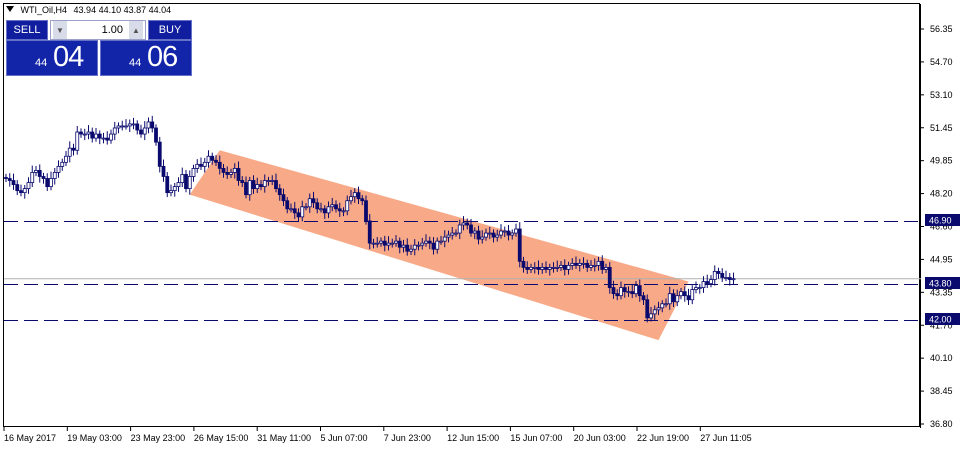  I want to click on lot-size-value: 1.00, so click(112, 30).